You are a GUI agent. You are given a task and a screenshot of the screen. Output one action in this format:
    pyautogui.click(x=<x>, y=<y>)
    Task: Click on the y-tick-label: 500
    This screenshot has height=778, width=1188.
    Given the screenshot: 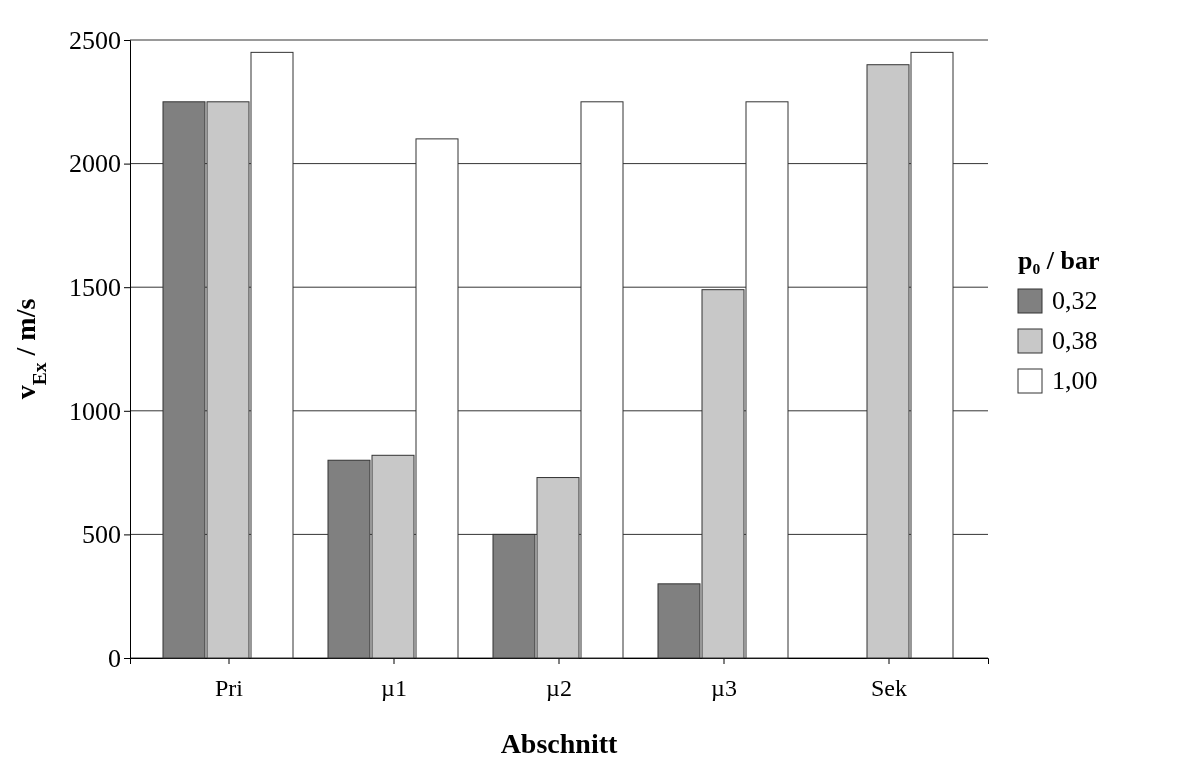 What is the action you would take?
    pyautogui.click(x=101, y=535)
    